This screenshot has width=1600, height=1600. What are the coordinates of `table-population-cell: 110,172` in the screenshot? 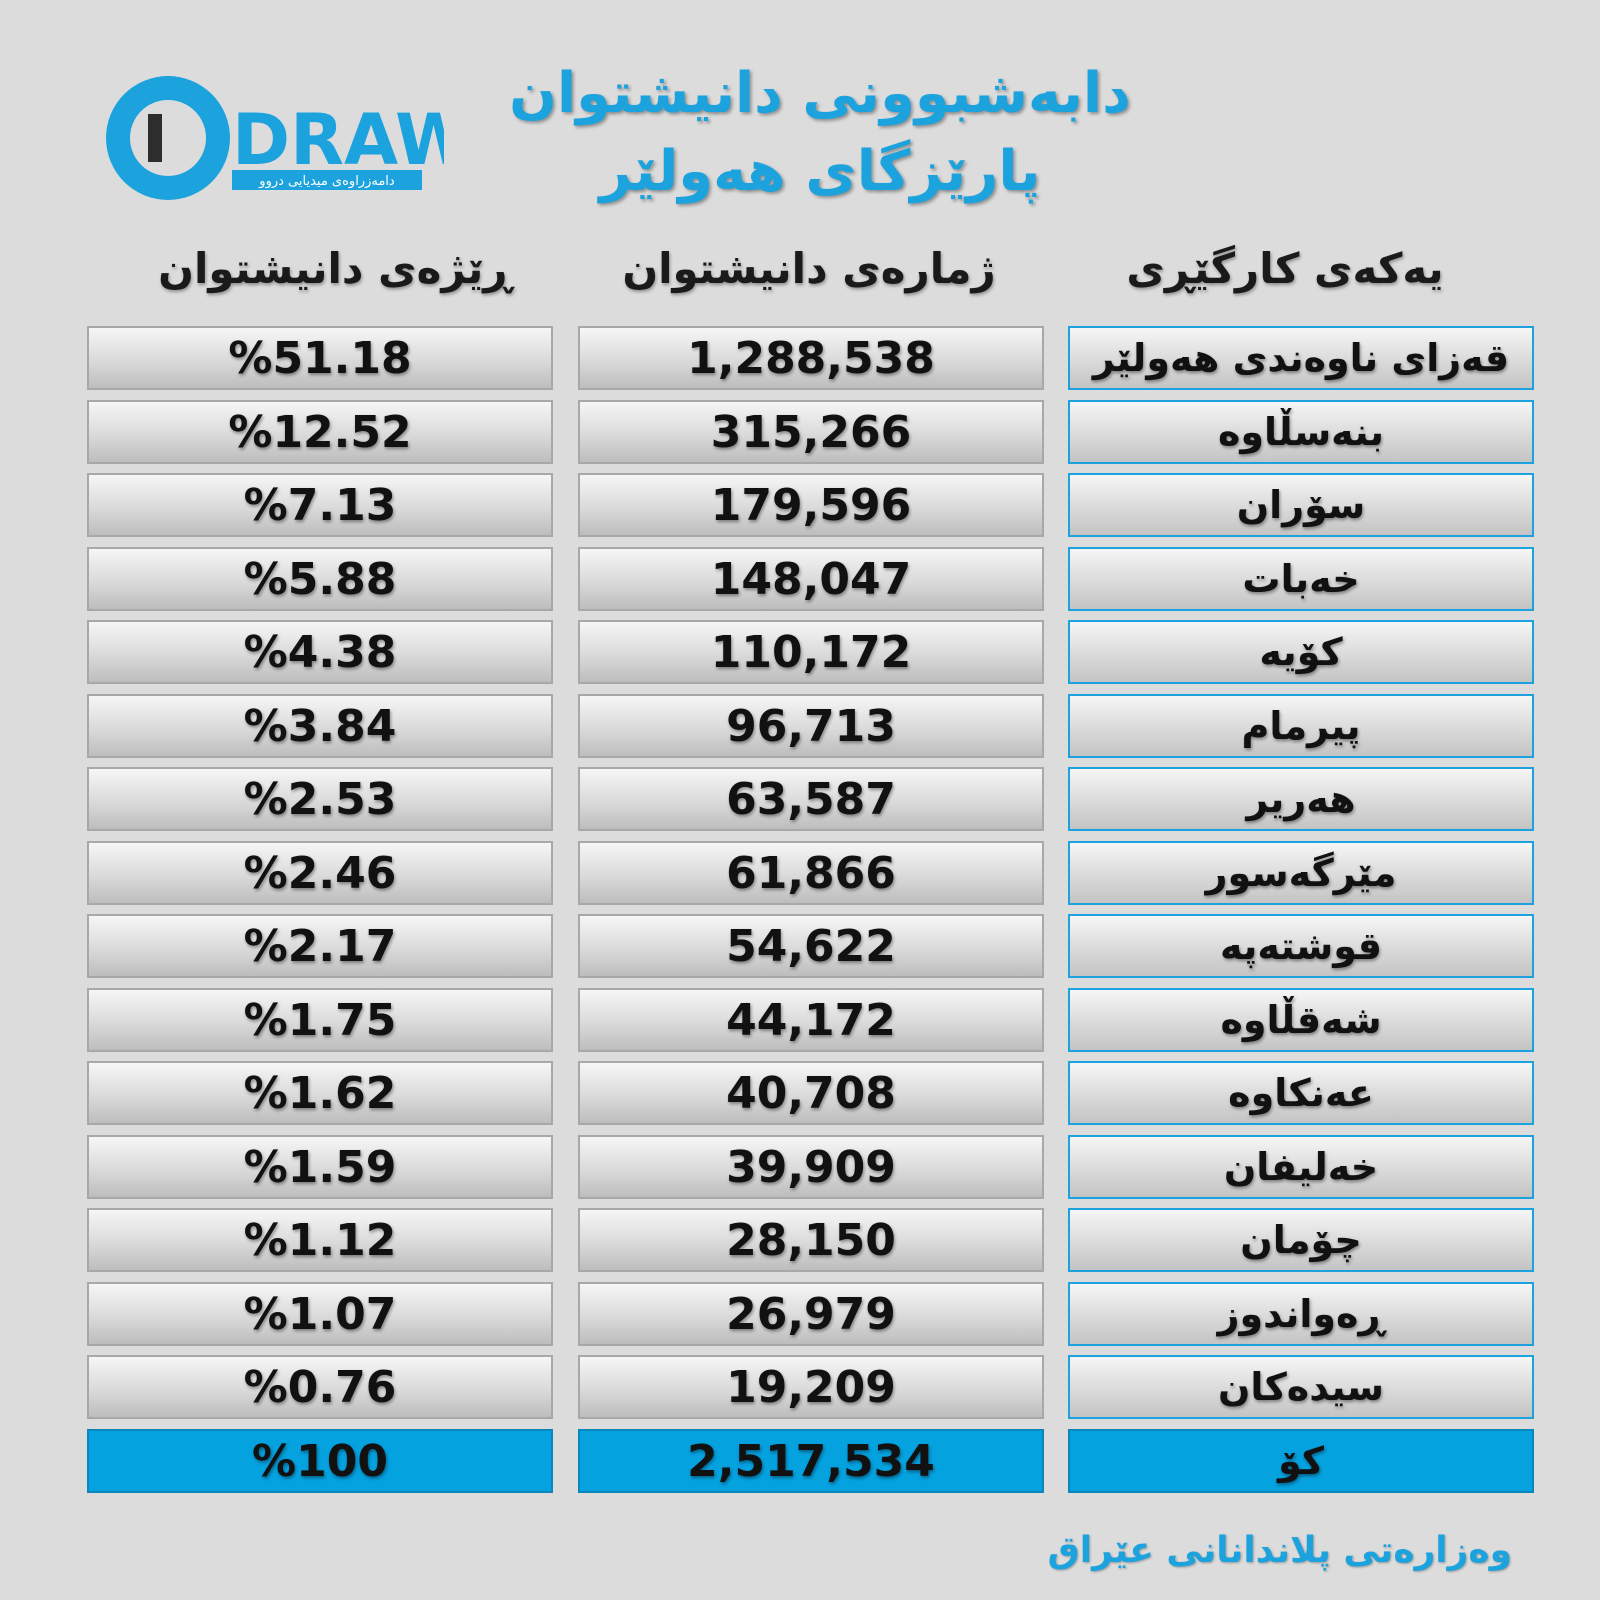 It's located at (811, 652).